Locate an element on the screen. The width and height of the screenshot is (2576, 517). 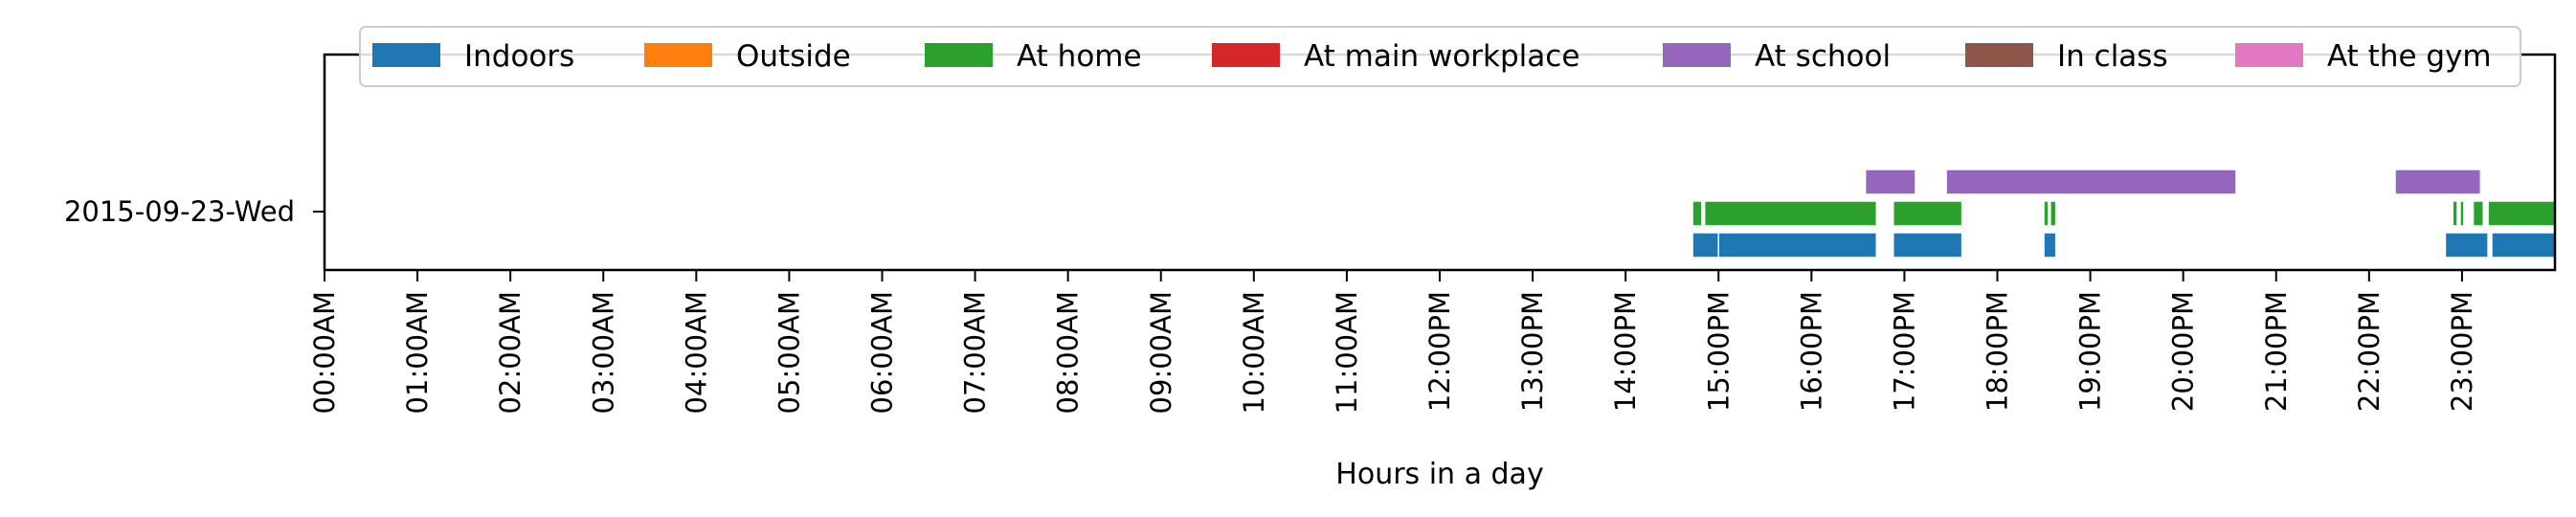
x-tick-label: 02:00AM is located at coordinates (510, 352).